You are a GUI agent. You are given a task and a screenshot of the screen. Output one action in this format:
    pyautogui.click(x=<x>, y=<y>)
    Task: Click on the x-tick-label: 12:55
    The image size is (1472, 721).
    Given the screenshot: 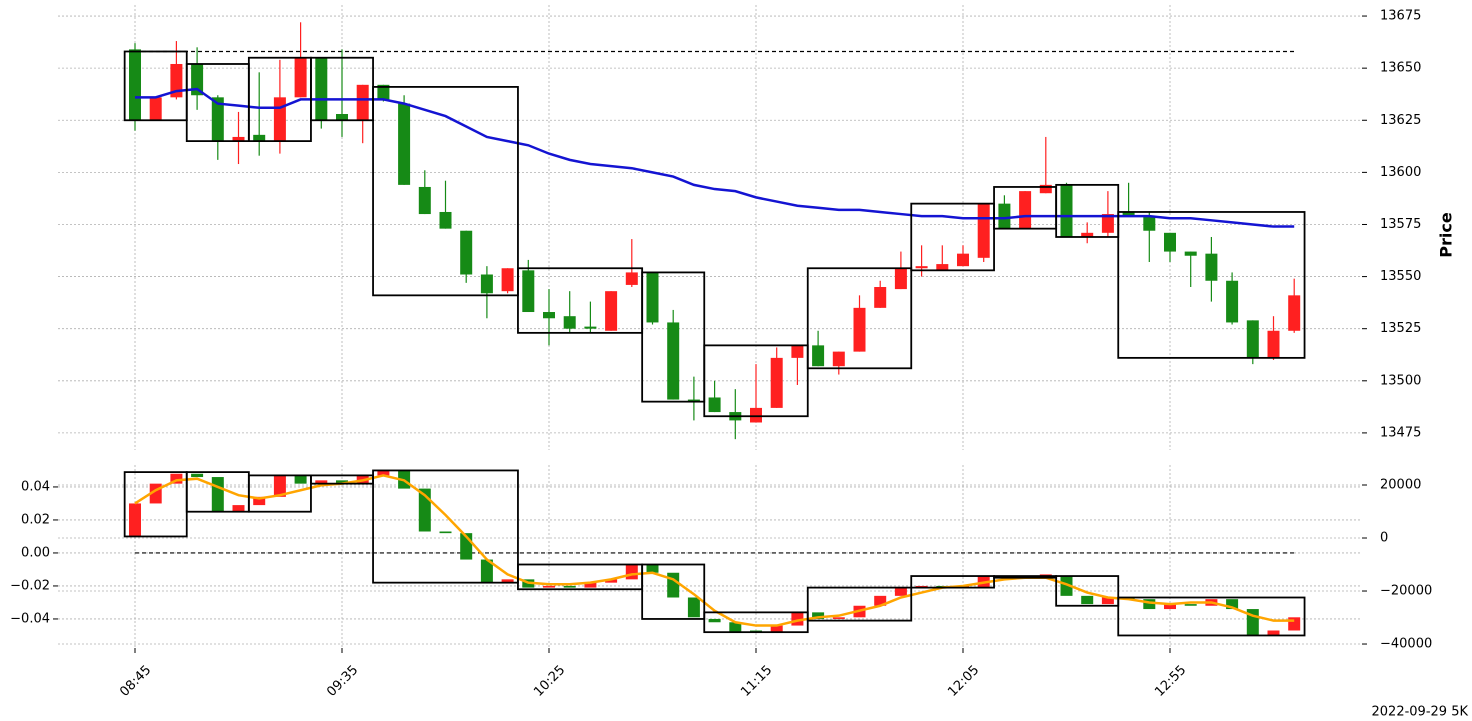 What is the action you would take?
    pyautogui.click(x=1170, y=681)
    